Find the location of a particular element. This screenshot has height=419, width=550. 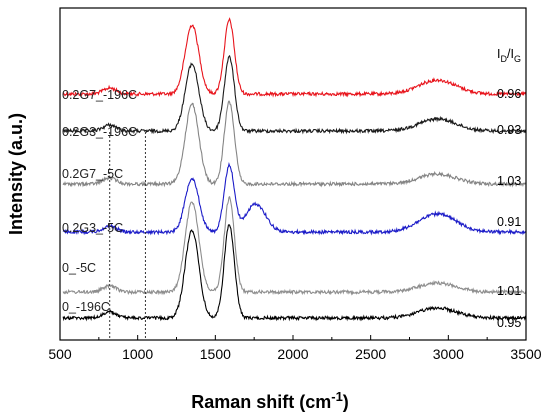

series-label: 0.2G7_-196C is located at coordinates (99, 95).